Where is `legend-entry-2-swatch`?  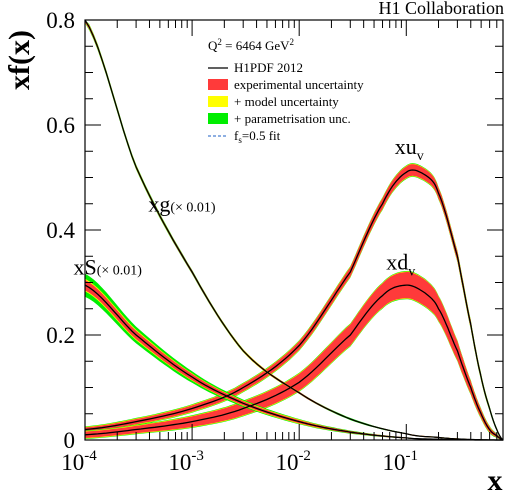 legend-entry-2-swatch is located at coordinates (218, 84).